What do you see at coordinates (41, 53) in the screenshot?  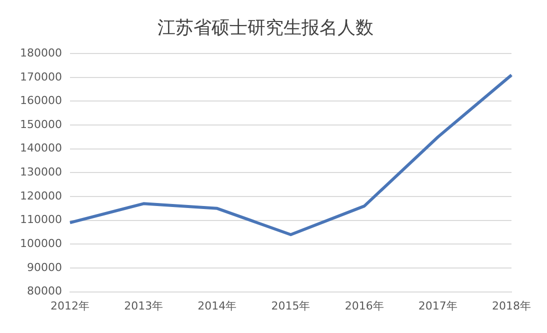 I see `y-tick-label: 180000` at bounding box center [41, 53].